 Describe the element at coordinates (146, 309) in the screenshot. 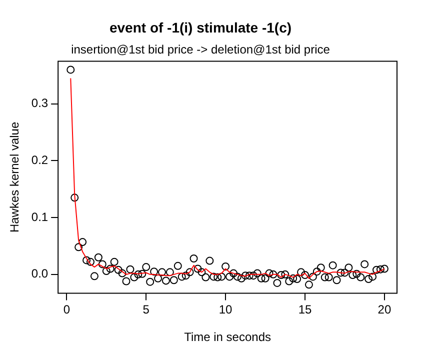

I see `x-tick-label: 5` at that location.